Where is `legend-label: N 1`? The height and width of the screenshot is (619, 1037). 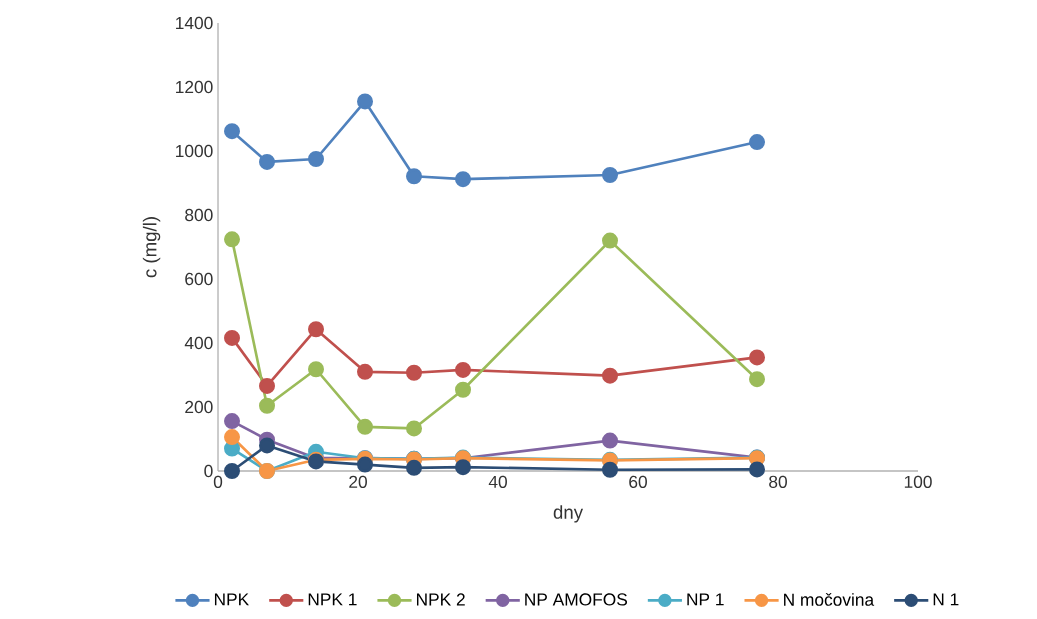
legend-label: N 1 is located at coordinates (946, 599).